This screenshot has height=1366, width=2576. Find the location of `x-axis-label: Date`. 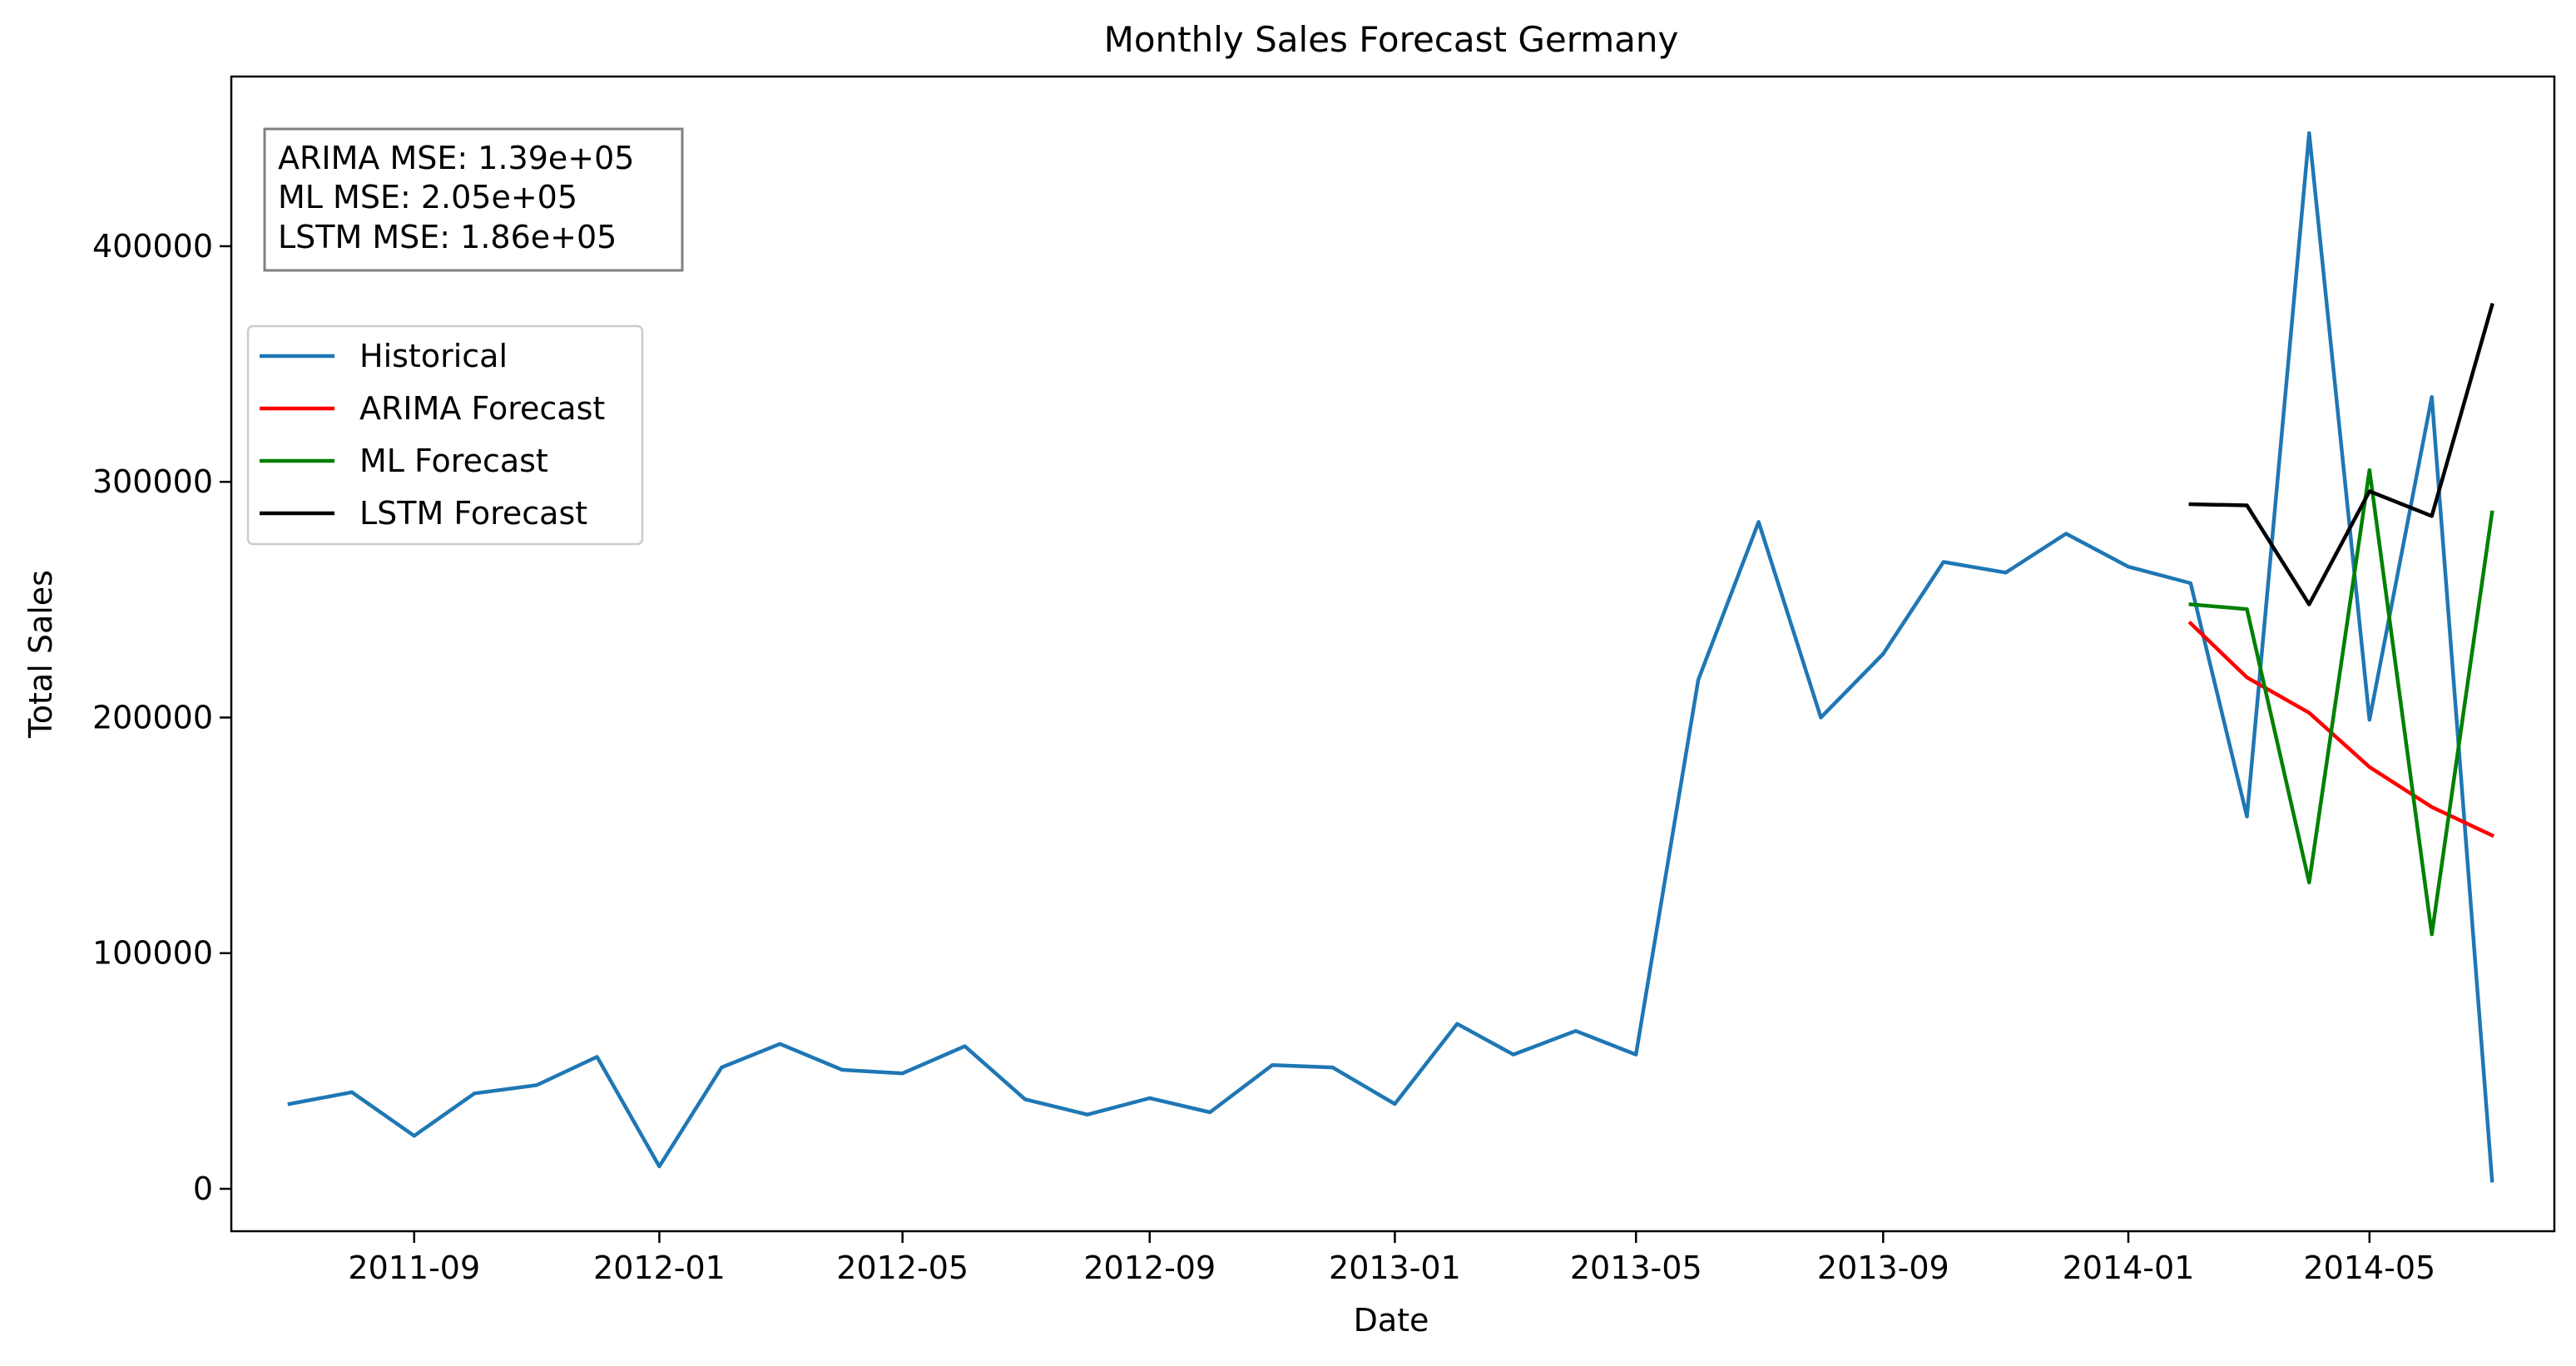

x-axis-label: Date is located at coordinates (1392, 1320).